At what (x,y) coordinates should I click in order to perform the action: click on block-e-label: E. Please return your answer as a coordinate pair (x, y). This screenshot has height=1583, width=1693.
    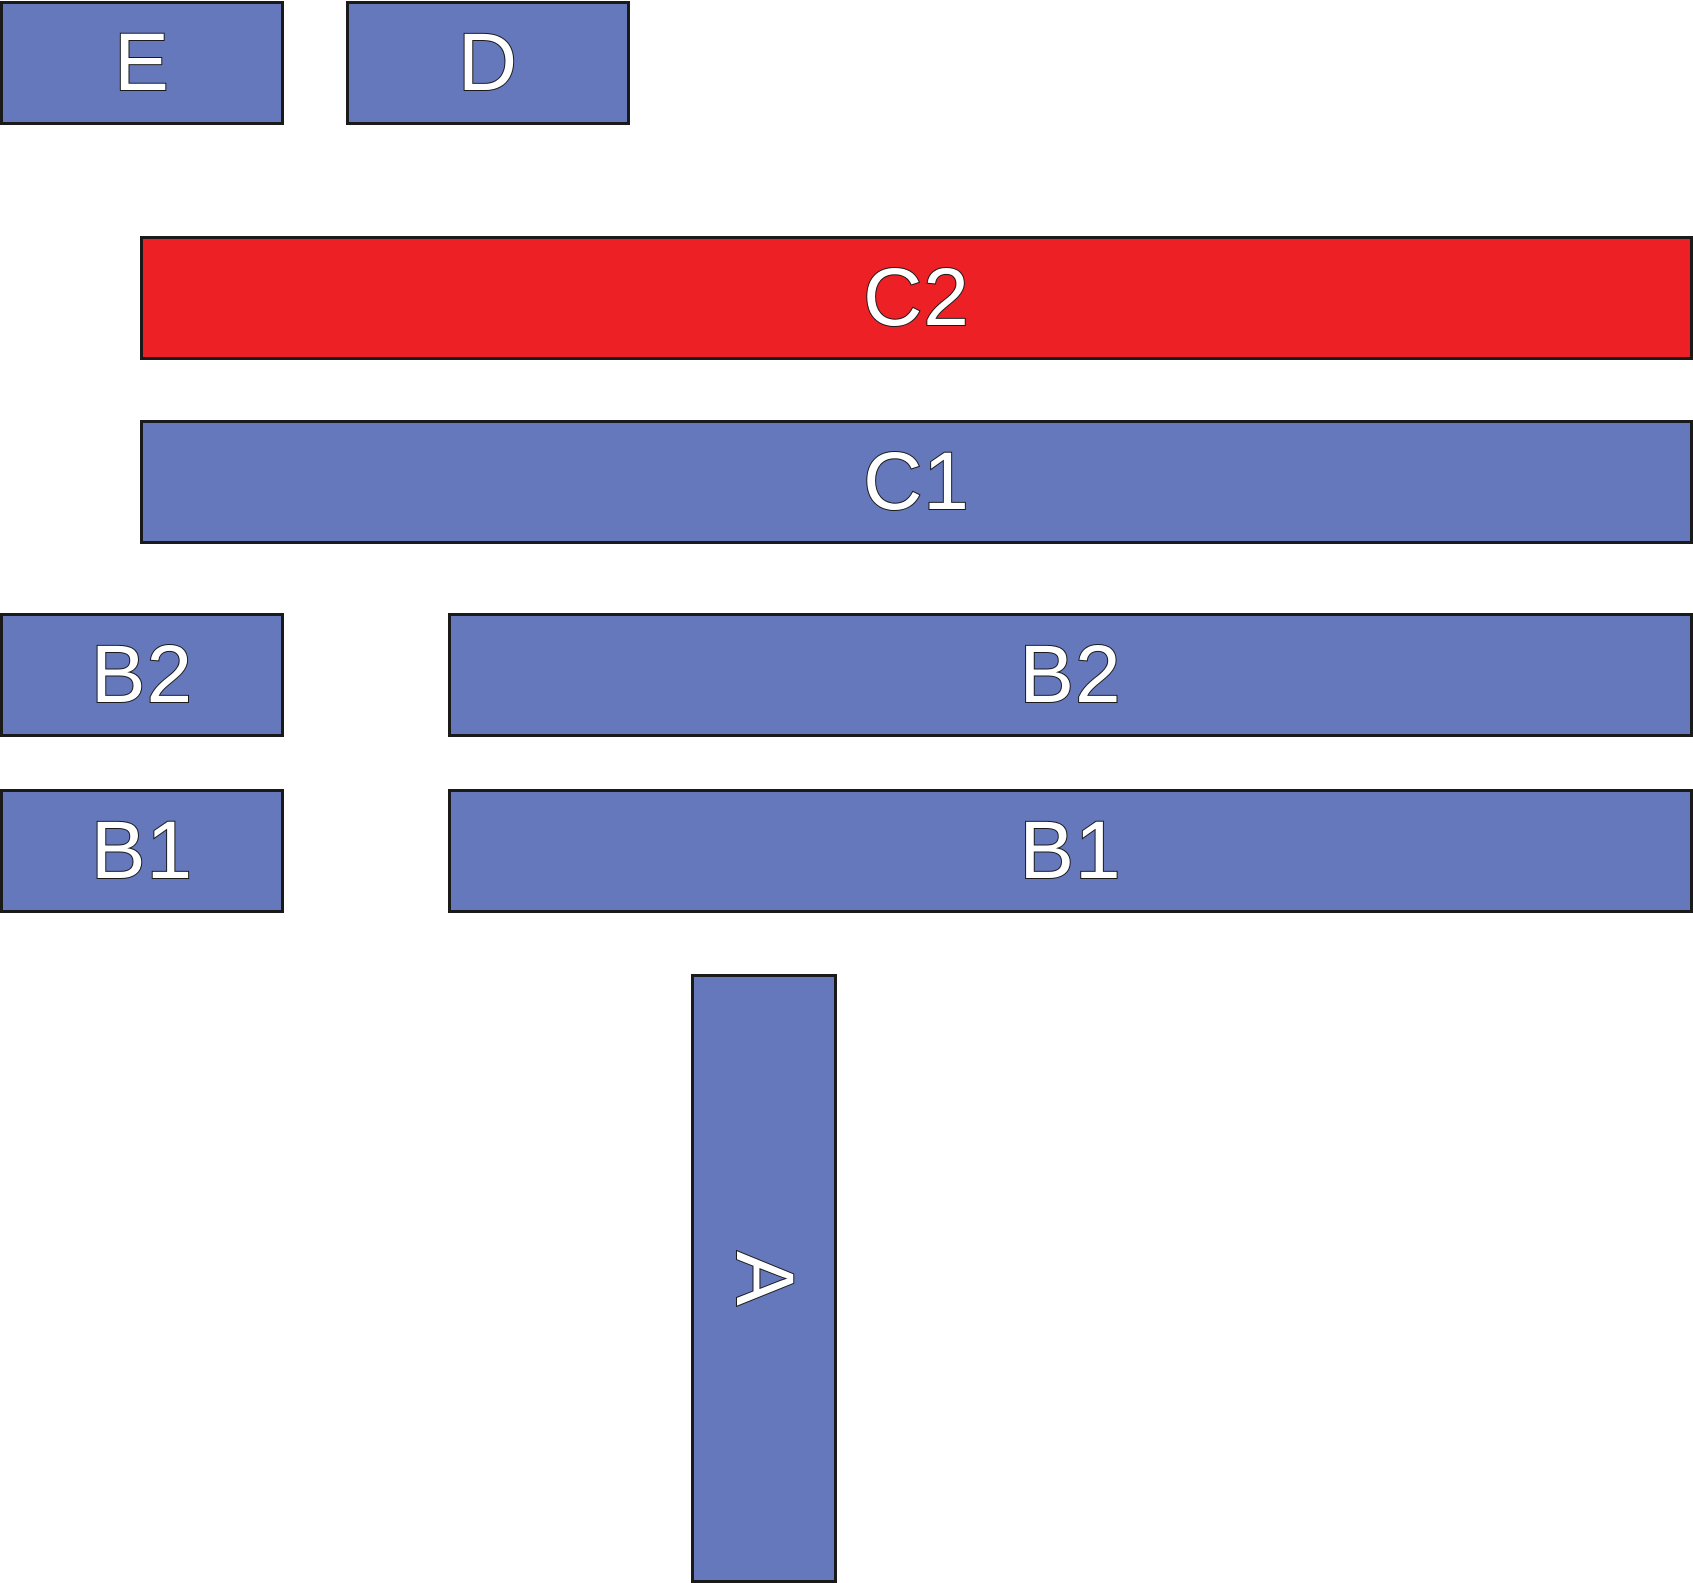
    Looking at the image, I should click on (141, 62).